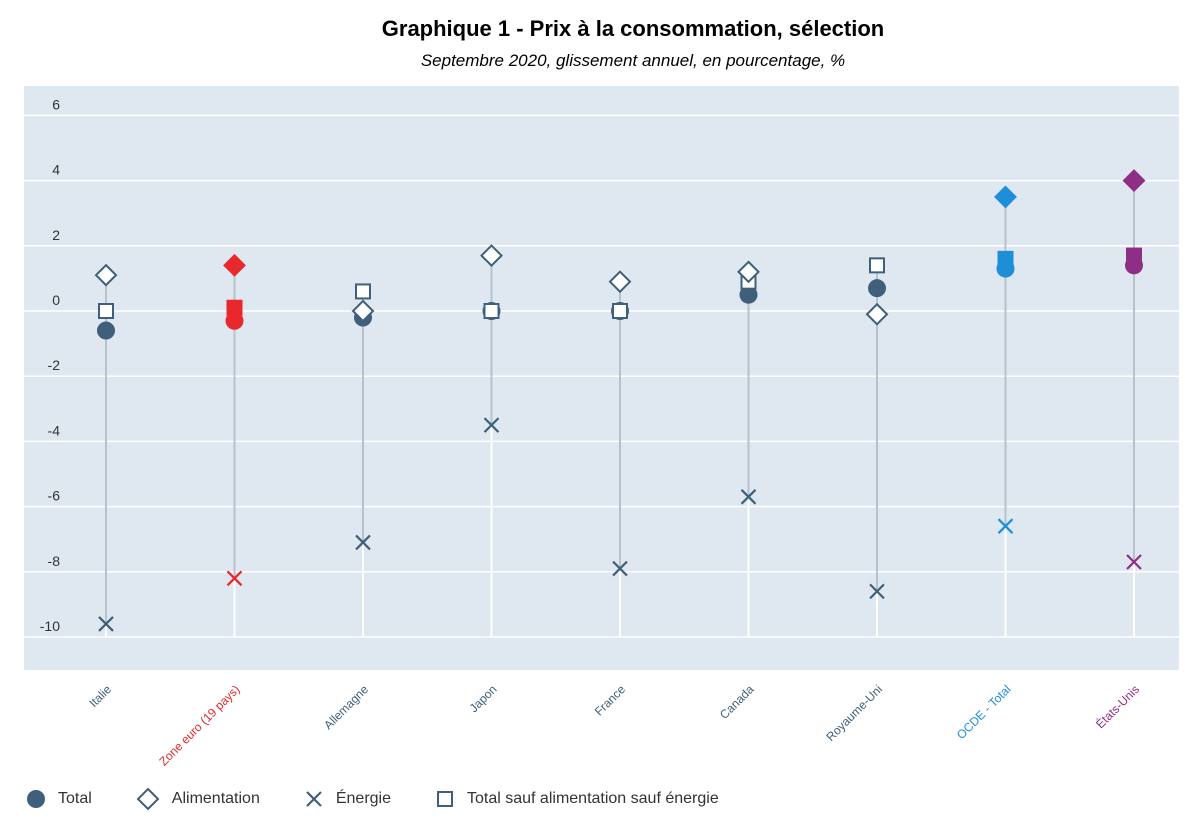 The image size is (1199, 832). What do you see at coordinates (593, 798) in the screenshot?
I see `legend-label-core: Total sauf alimentation sauf énergie` at bounding box center [593, 798].